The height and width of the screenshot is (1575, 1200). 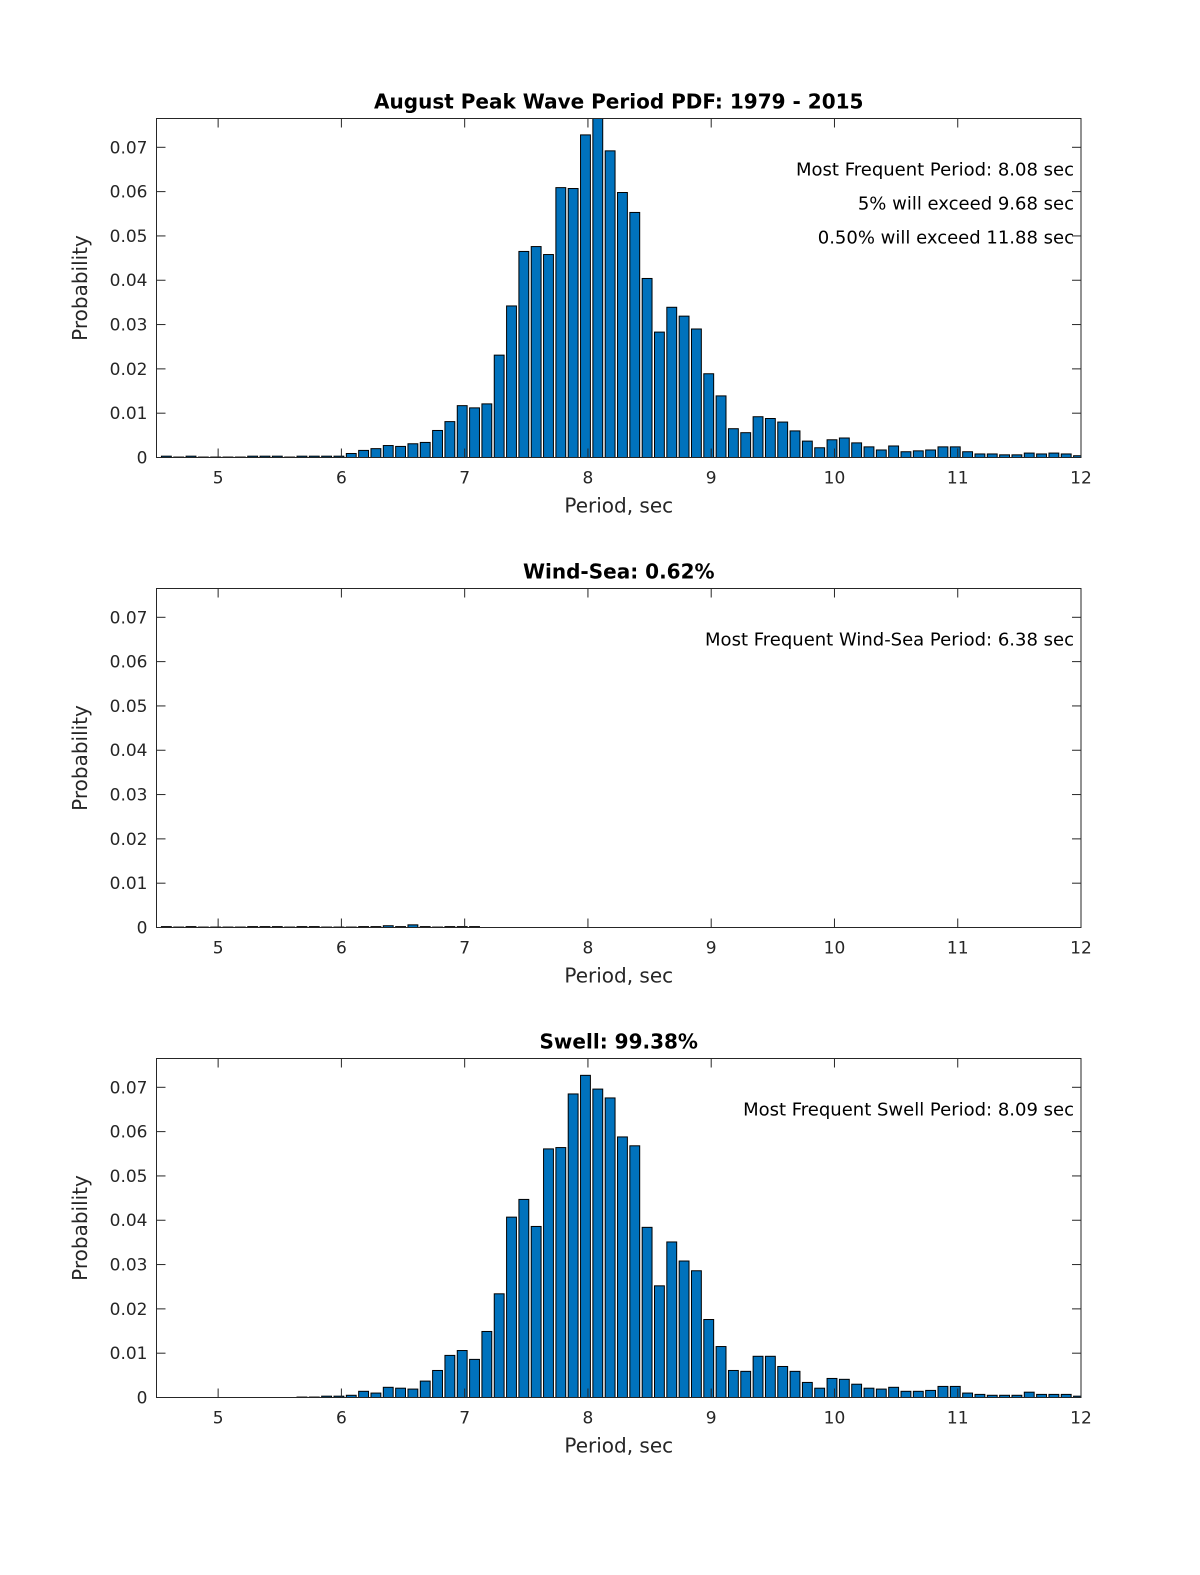 I want to click on x-tick-label: 5, so click(x=218, y=479).